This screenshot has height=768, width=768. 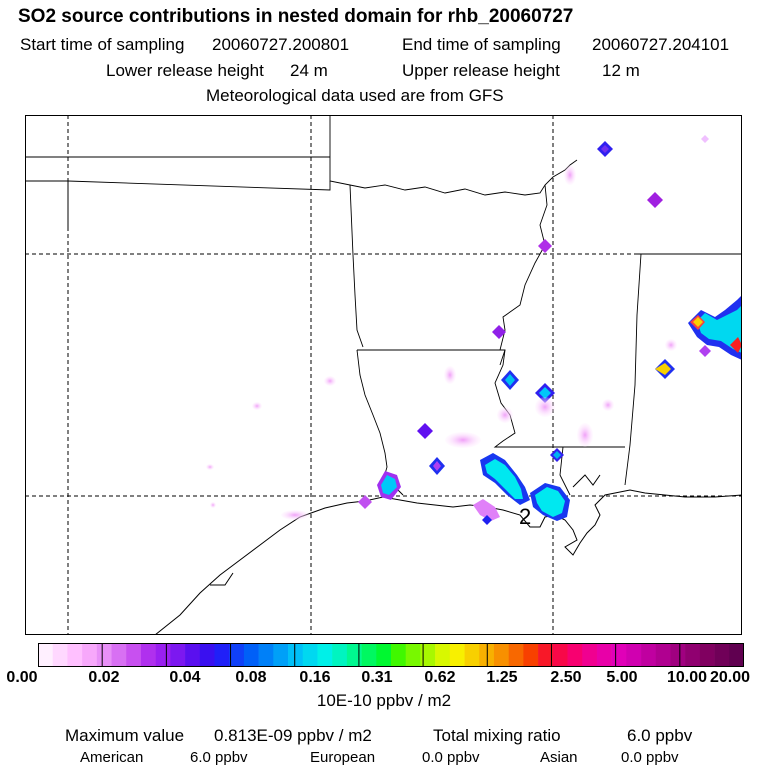 What do you see at coordinates (185, 677) in the screenshot?
I see `colorbar-tick-label: 0.04` at bounding box center [185, 677].